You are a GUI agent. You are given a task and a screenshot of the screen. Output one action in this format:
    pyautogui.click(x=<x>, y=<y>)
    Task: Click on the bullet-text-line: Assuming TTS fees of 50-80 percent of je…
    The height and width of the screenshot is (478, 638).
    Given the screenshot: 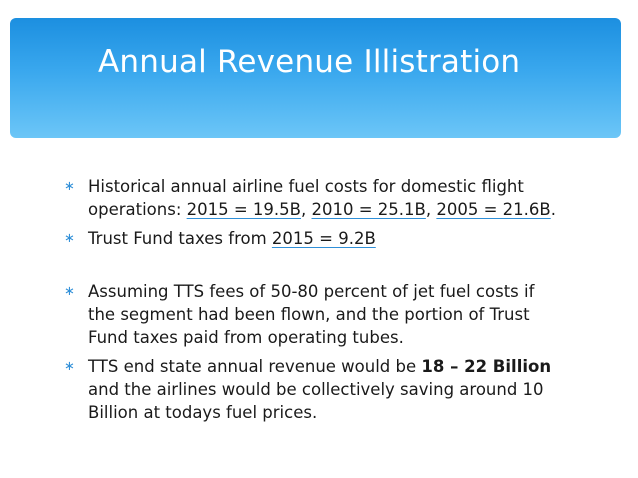 What is the action you would take?
    pyautogui.click(x=311, y=291)
    